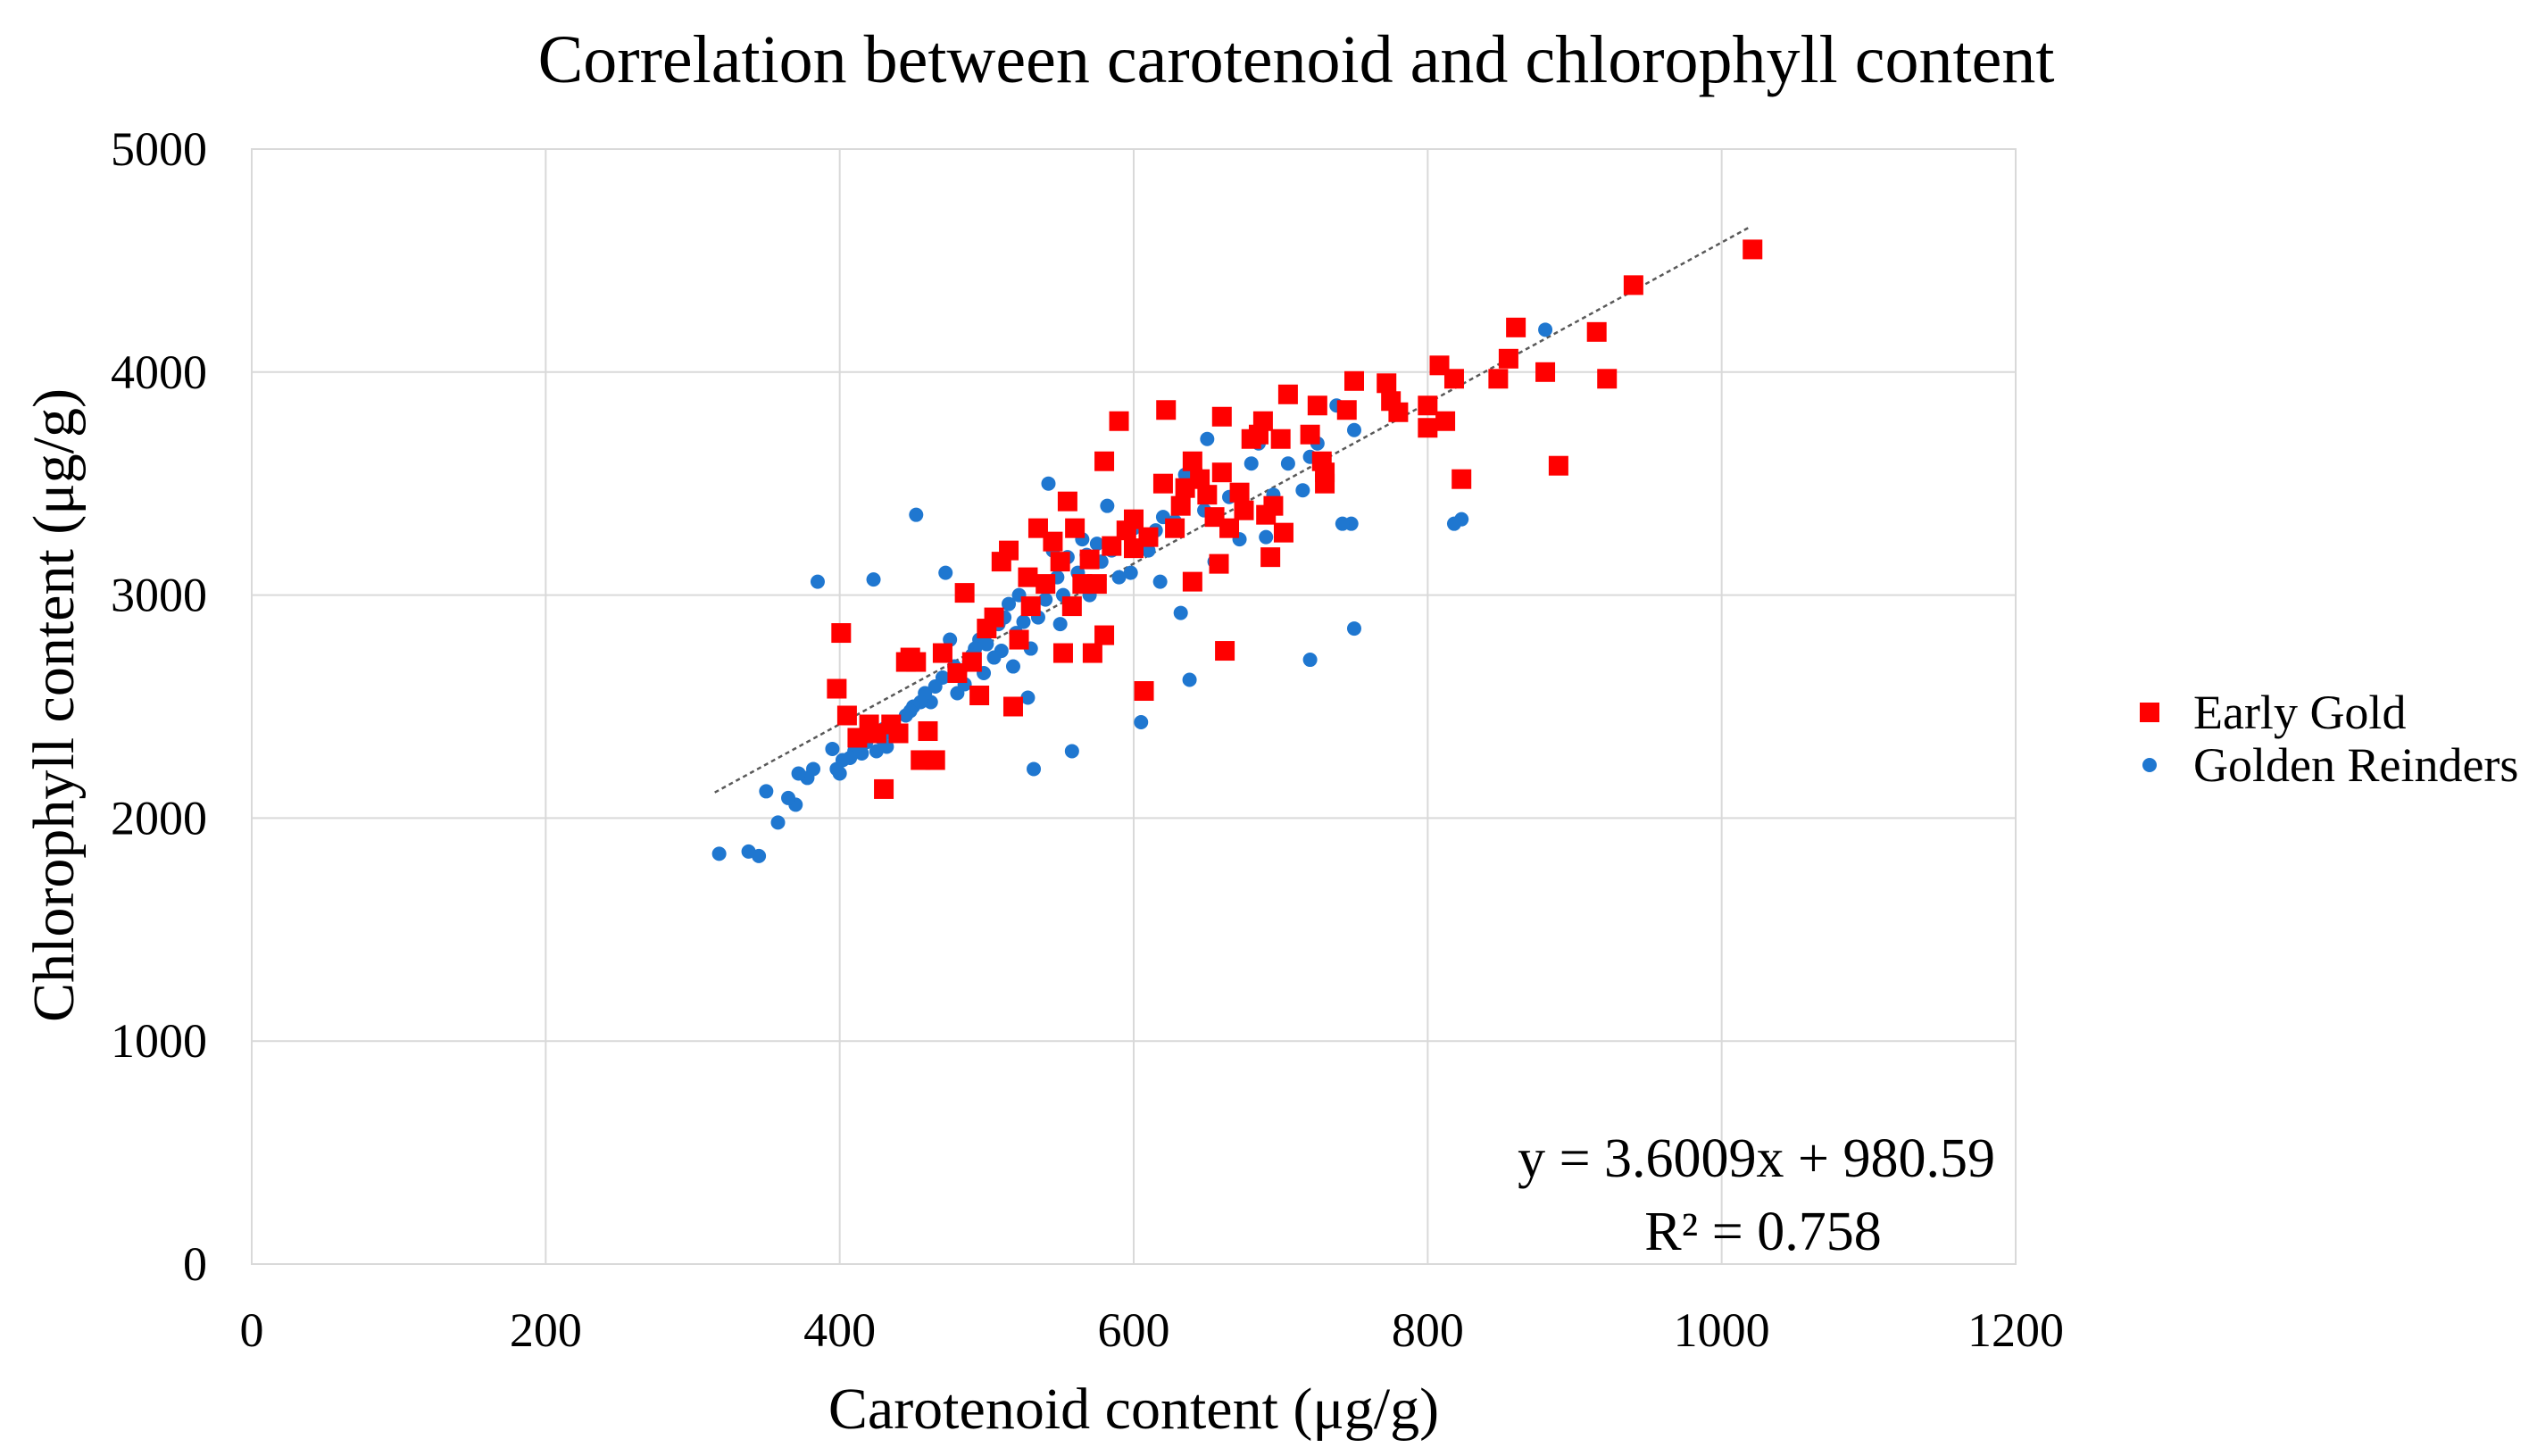 The width and height of the screenshot is (2537, 1456). I want to click on y-tick-label: 5000, so click(159, 149).